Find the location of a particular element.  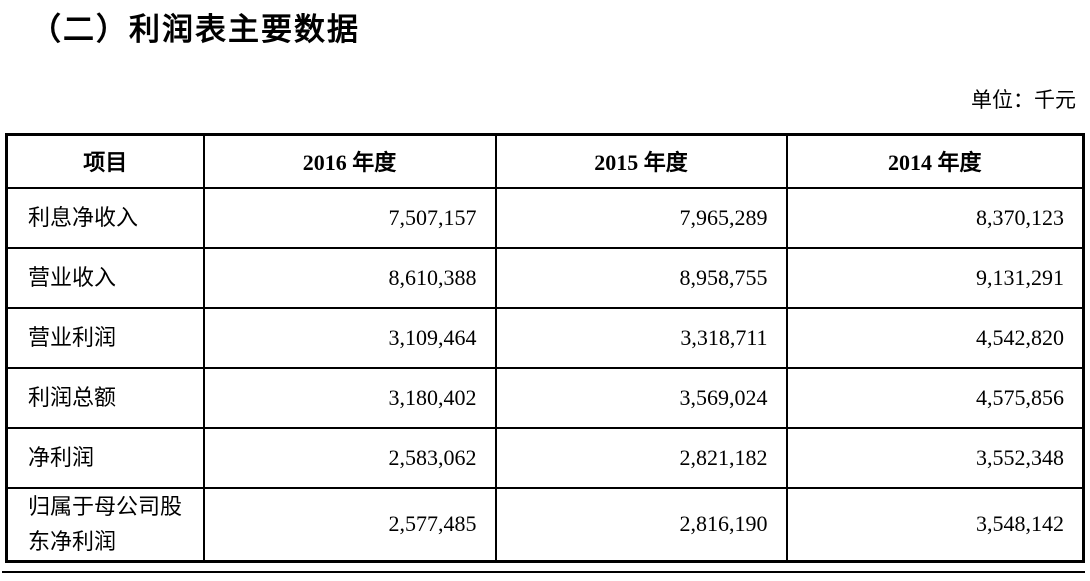

row-value-2015: 2,821,182 is located at coordinates (641, 457).